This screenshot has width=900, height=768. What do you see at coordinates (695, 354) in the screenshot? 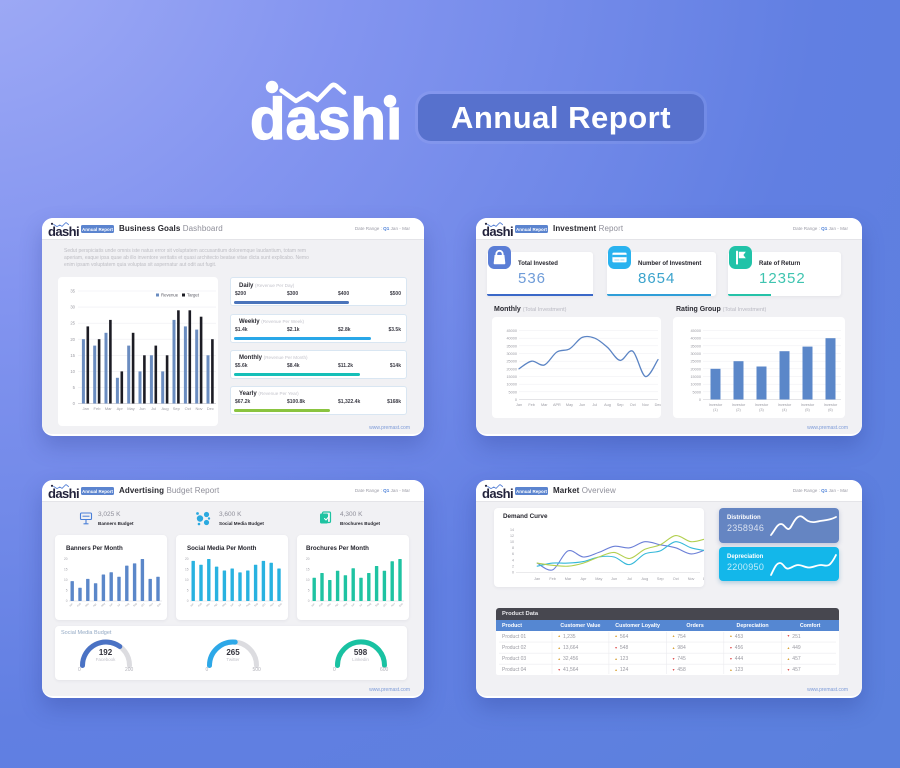
I see `svg-text: 30000` at bounding box center [695, 354].